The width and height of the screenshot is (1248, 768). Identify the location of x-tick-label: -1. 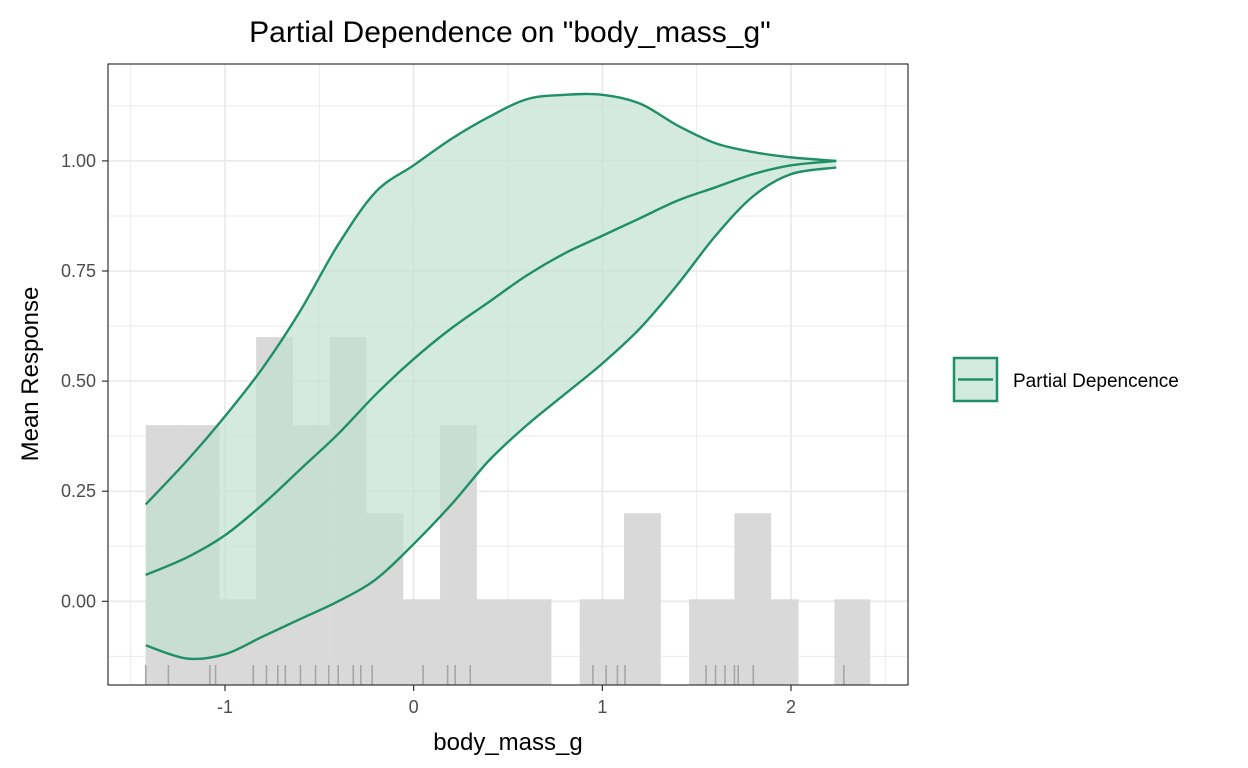
(225, 707).